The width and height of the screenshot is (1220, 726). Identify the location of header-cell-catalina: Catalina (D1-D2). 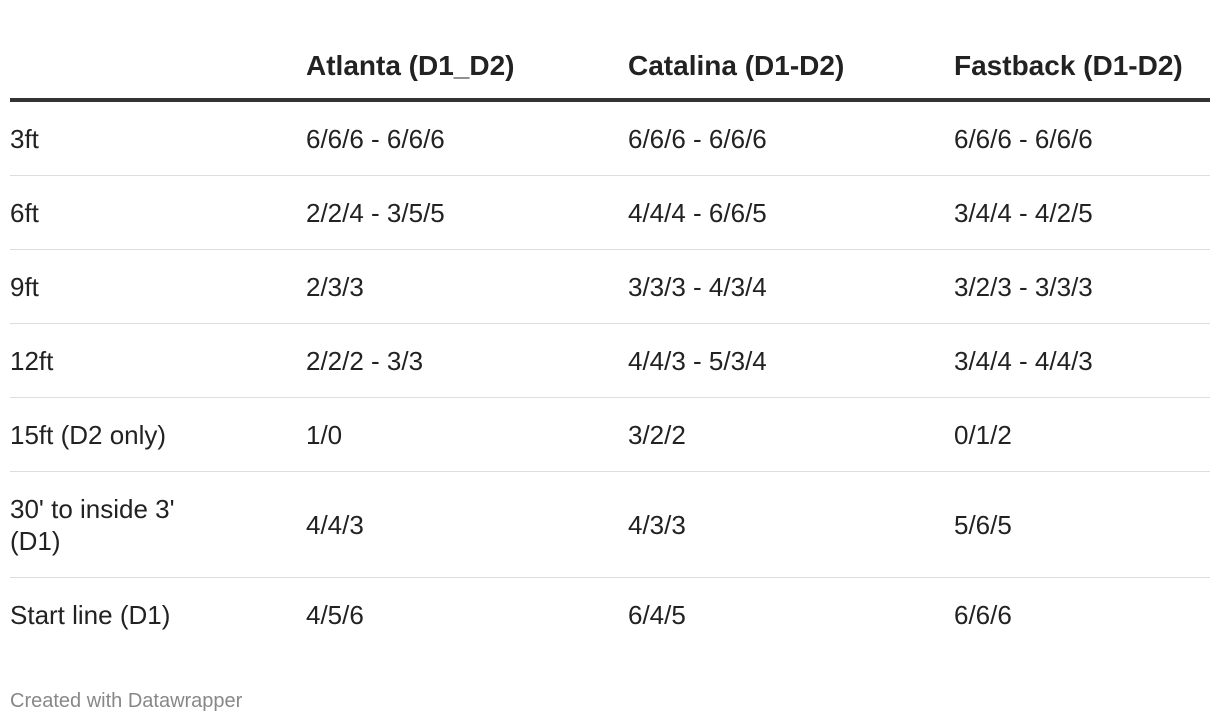
(791, 66).